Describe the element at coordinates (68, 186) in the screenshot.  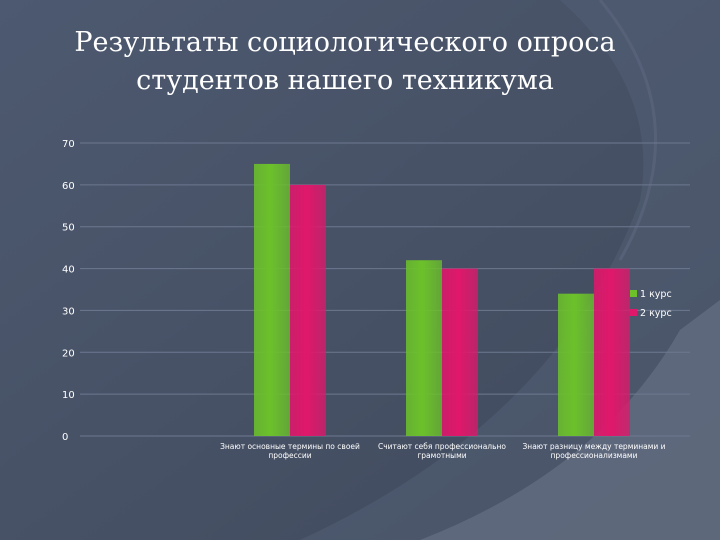
I see `y-tick-label: 60` at that location.